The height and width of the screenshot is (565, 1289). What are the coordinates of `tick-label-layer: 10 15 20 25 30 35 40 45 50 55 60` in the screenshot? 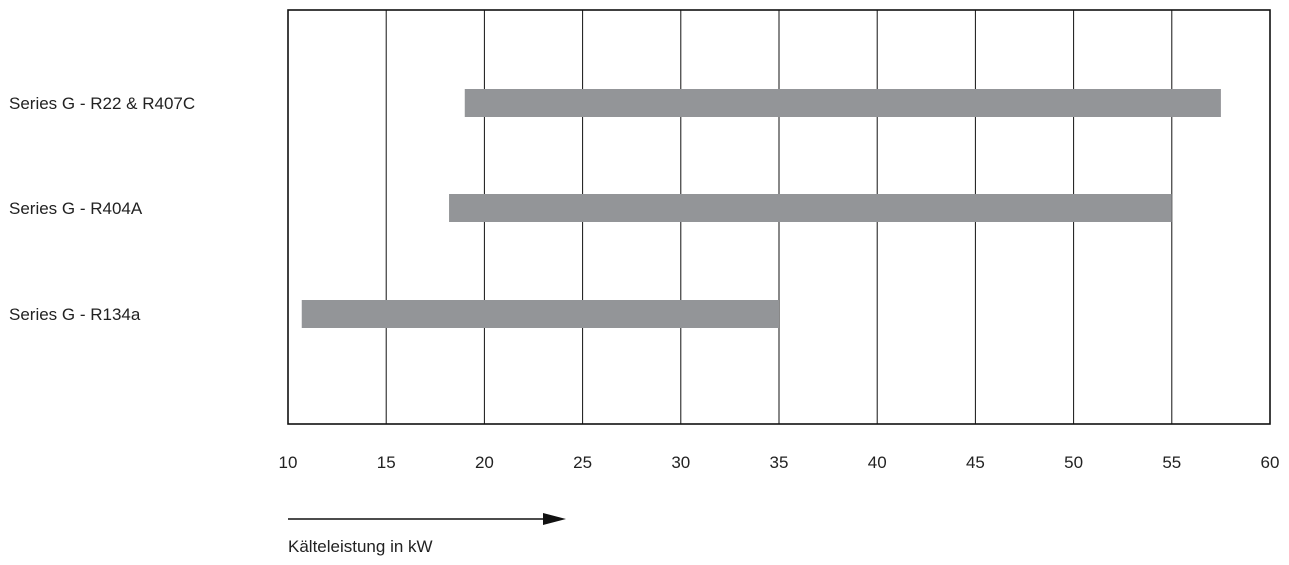 It's located at (779, 462).